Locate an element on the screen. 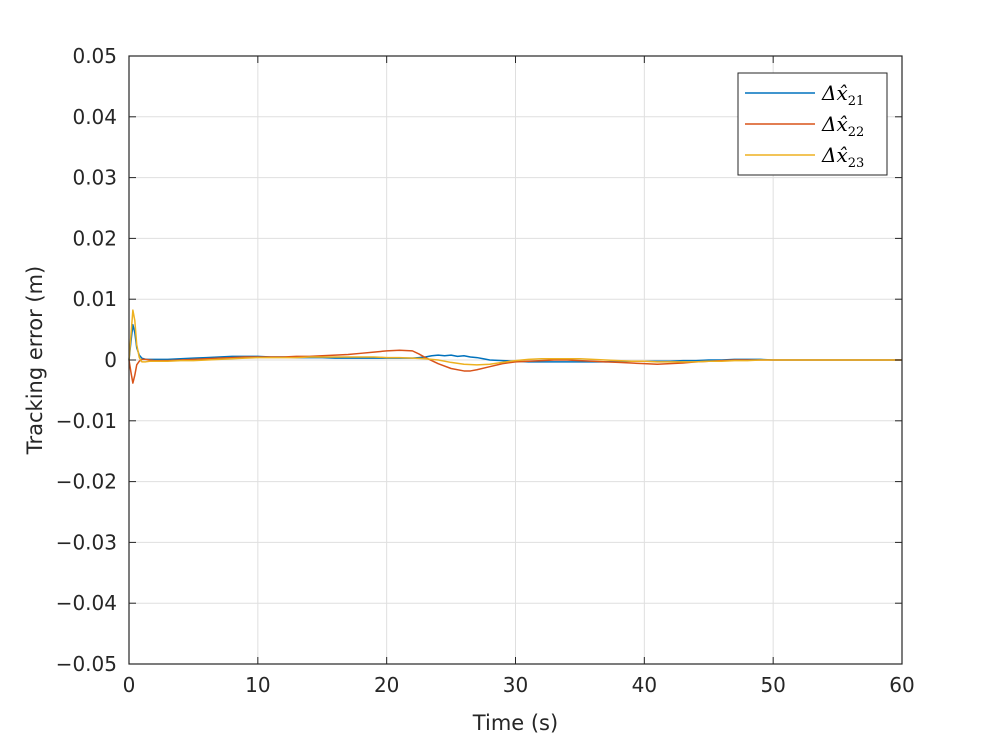  x-tick-label: 50 is located at coordinates (772, 685).